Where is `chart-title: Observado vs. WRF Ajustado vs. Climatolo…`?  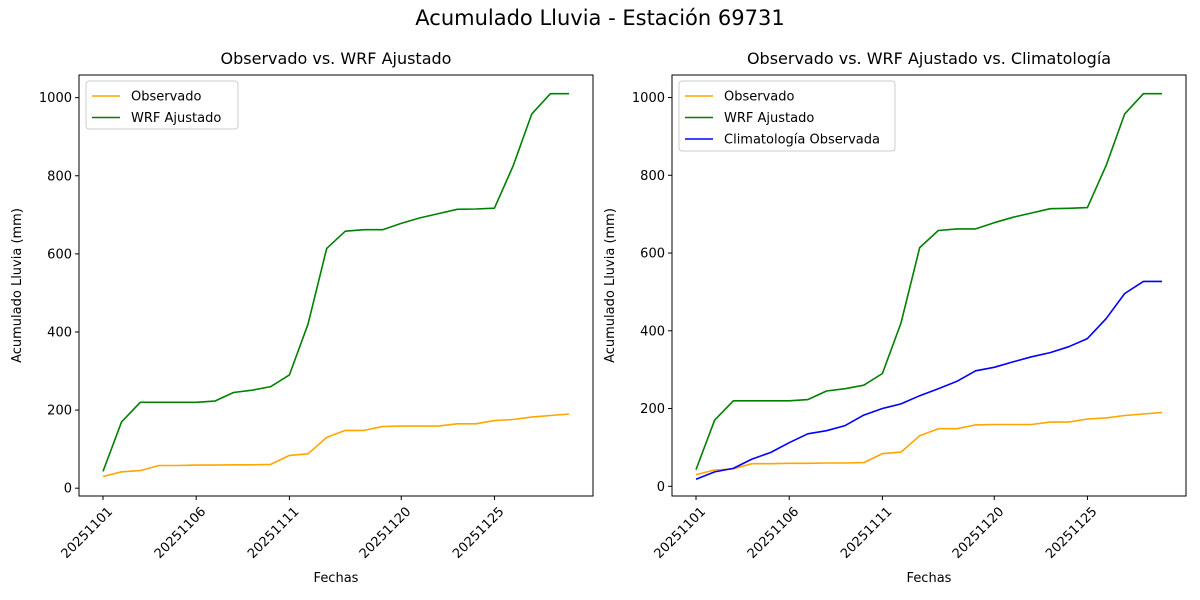 chart-title: Observado vs. WRF Ajustado vs. Climatolo… is located at coordinates (929, 58).